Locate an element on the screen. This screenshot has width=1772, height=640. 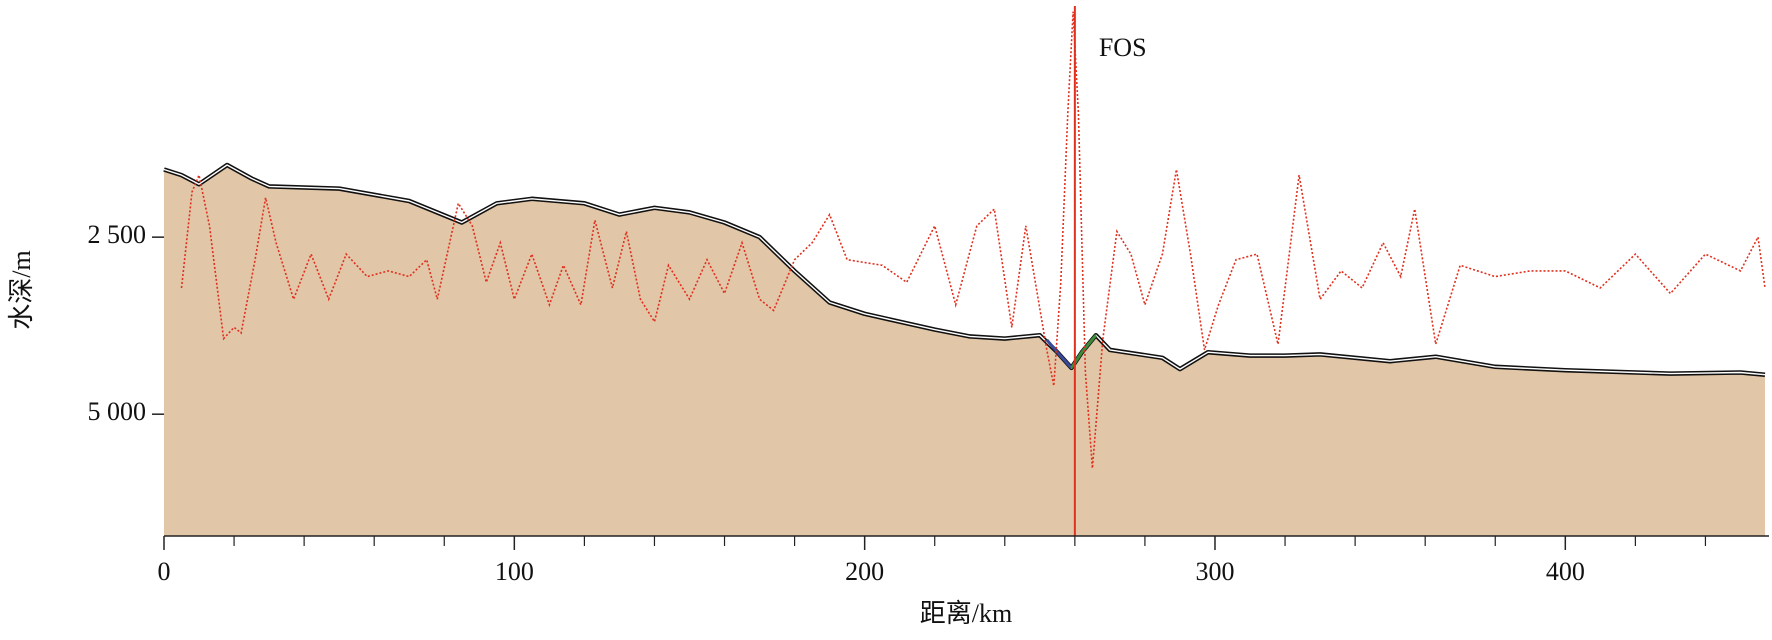
x-tick-label: 100 is located at coordinates (514, 571).